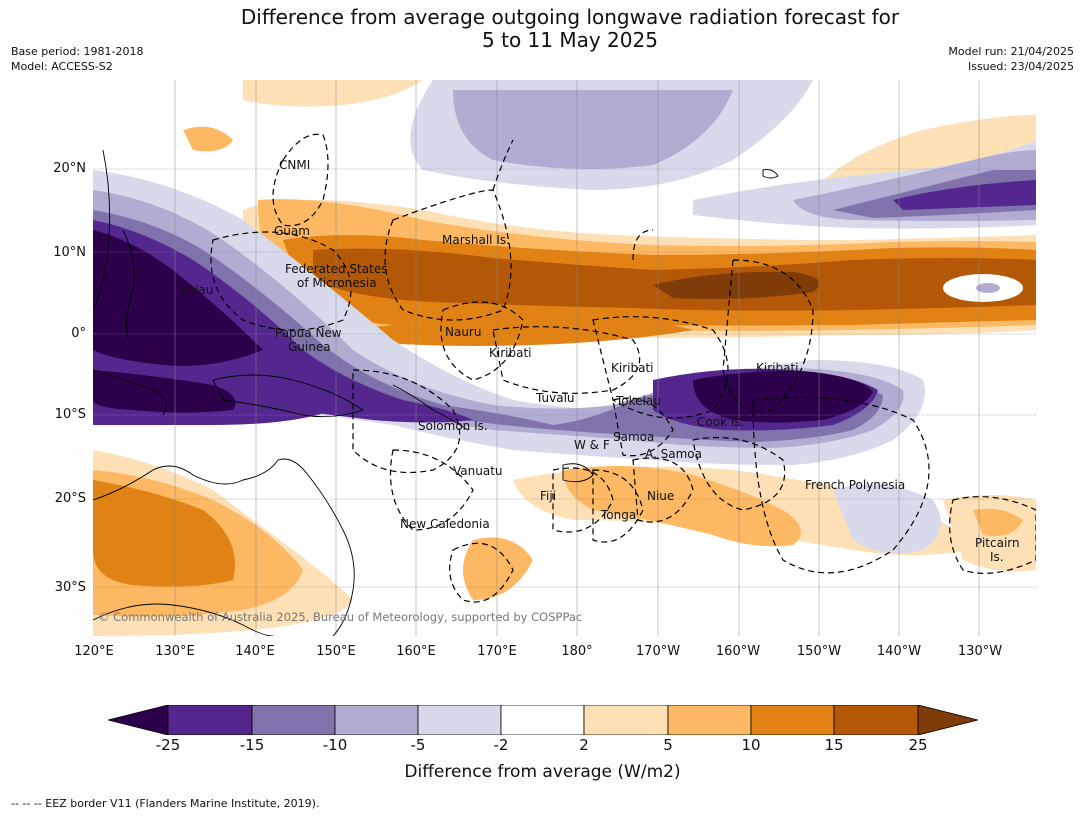  What do you see at coordinates (70, 414) in the screenshot?
I see `lat-label-10s: 10°S` at bounding box center [70, 414].